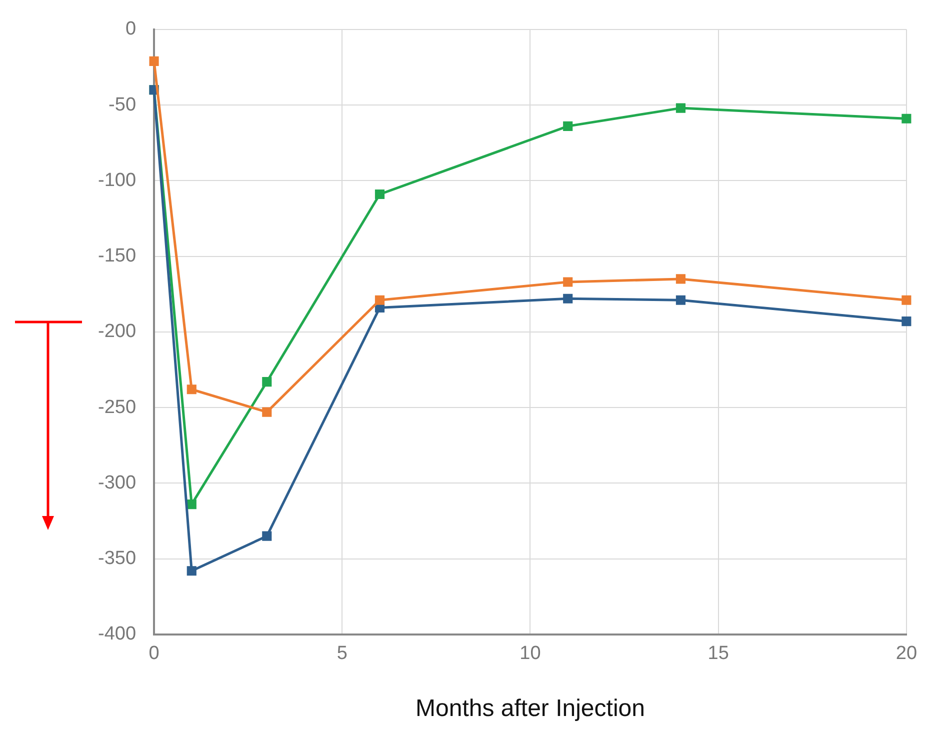 The image size is (925, 732). I want to click on x-axis-title: Months after Injection, so click(530, 708).